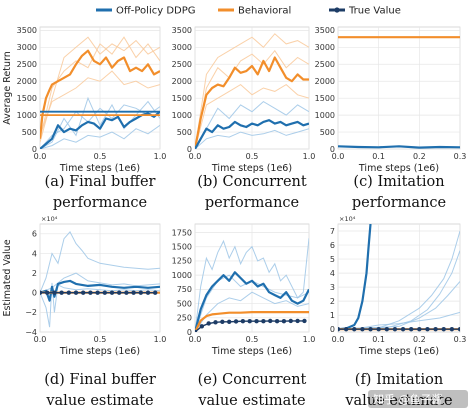  Describe the element at coordinates (338, 156) in the screenshot. I see `xtick-c-0: 0.0` at that location.